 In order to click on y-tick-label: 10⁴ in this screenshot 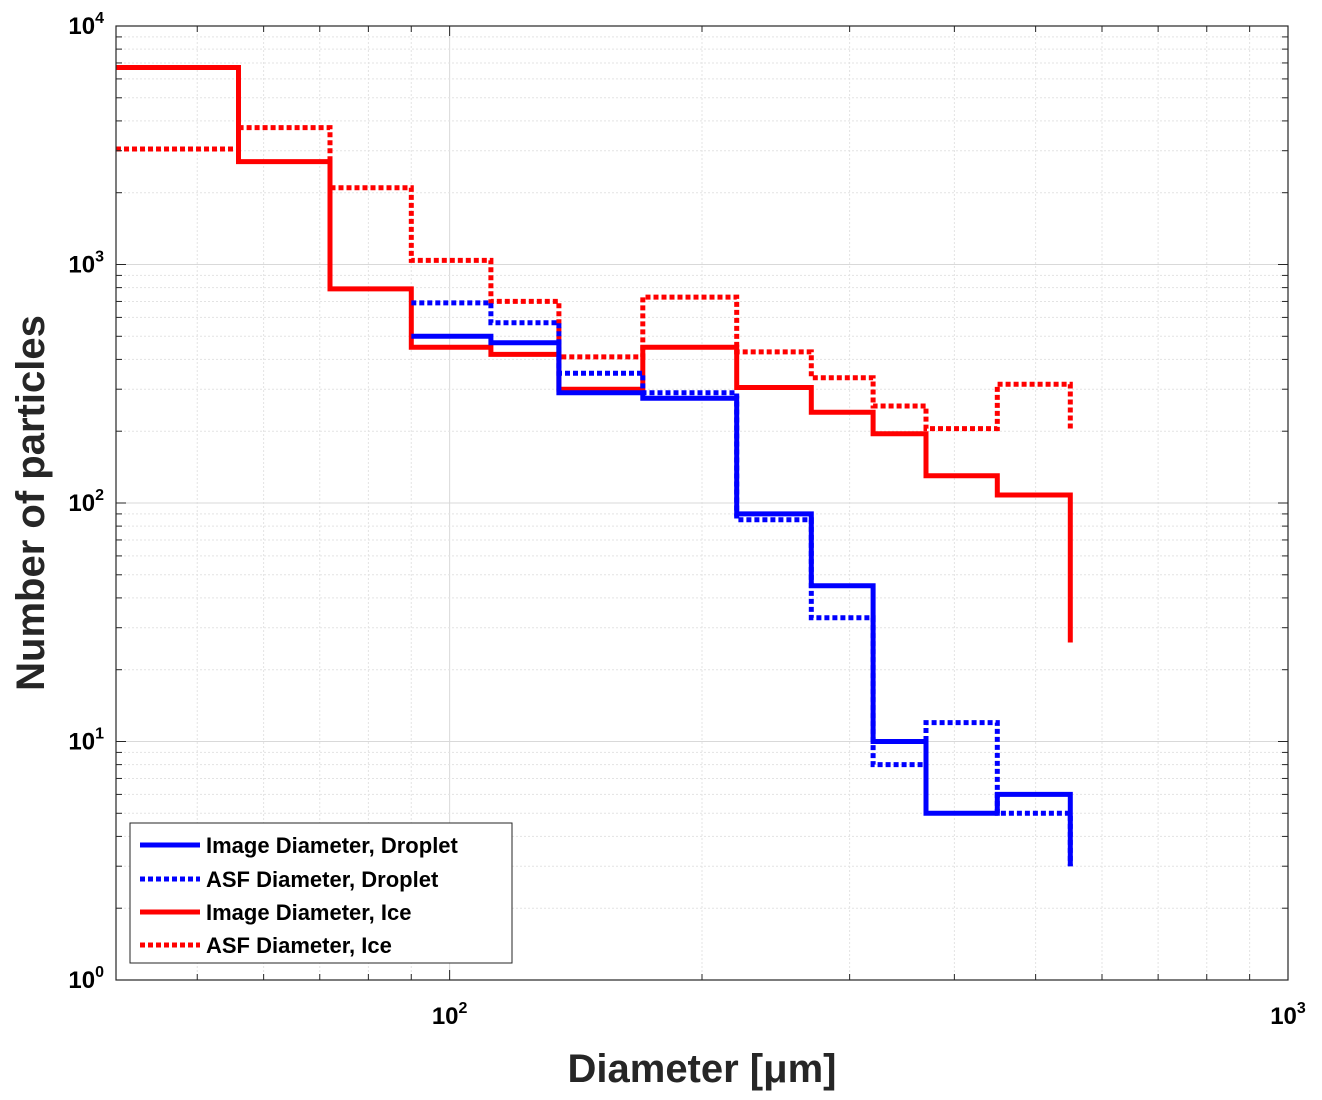, I will do `click(86, 25)`.